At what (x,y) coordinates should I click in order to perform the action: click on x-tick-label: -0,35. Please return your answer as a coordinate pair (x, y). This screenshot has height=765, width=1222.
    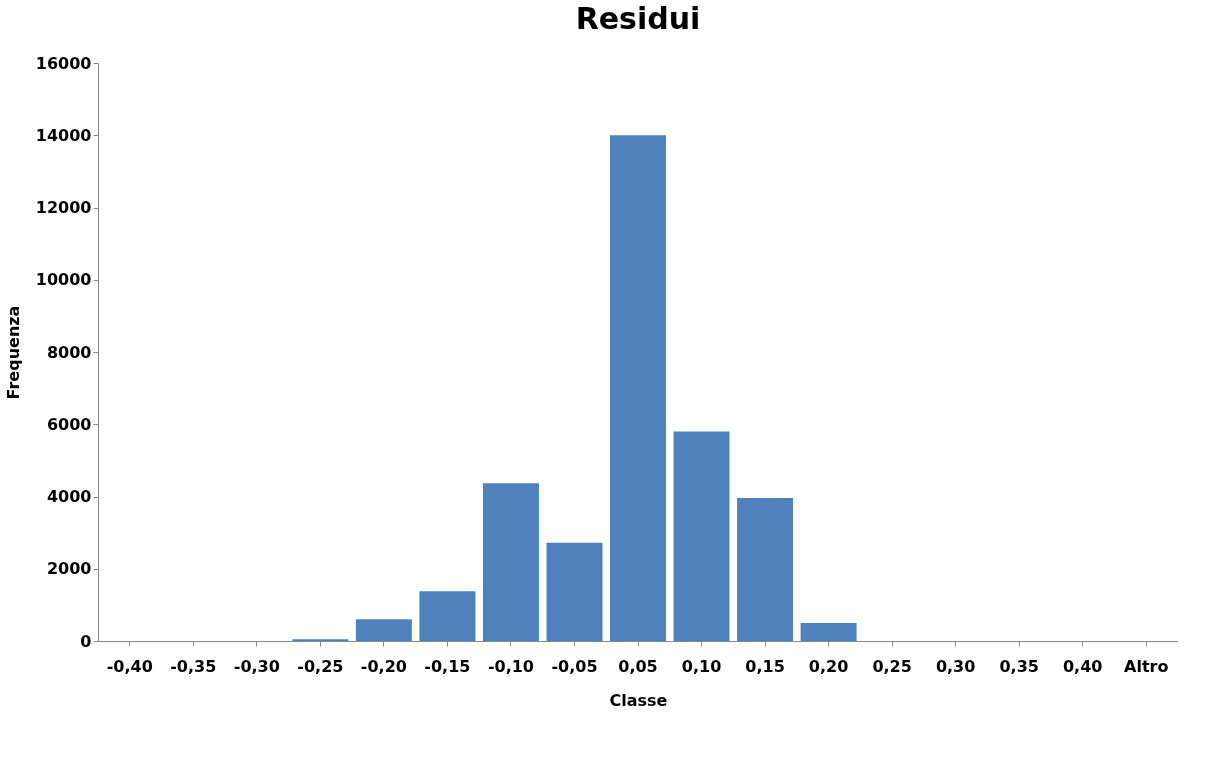
    Looking at the image, I should click on (193, 666).